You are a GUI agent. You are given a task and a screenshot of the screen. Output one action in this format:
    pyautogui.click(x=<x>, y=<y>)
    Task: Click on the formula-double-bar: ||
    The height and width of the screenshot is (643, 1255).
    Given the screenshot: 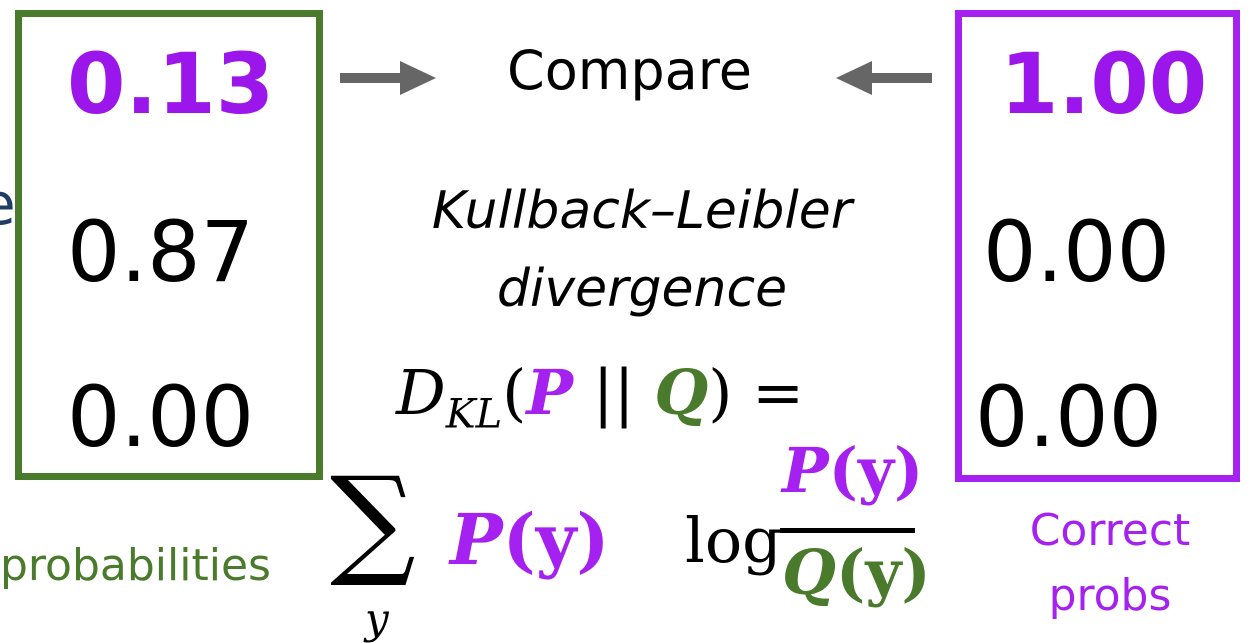 What is the action you would take?
    pyautogui.click(x=613, y=392)
    